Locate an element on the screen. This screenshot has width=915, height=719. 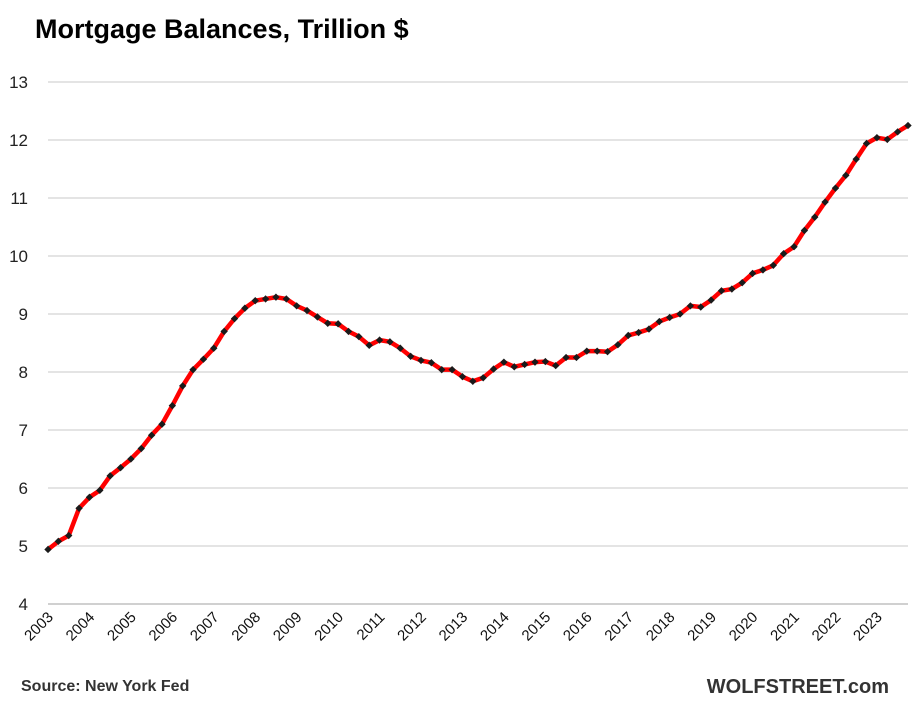
x-tick-label: 2005 is located at coordinates (122, 627).